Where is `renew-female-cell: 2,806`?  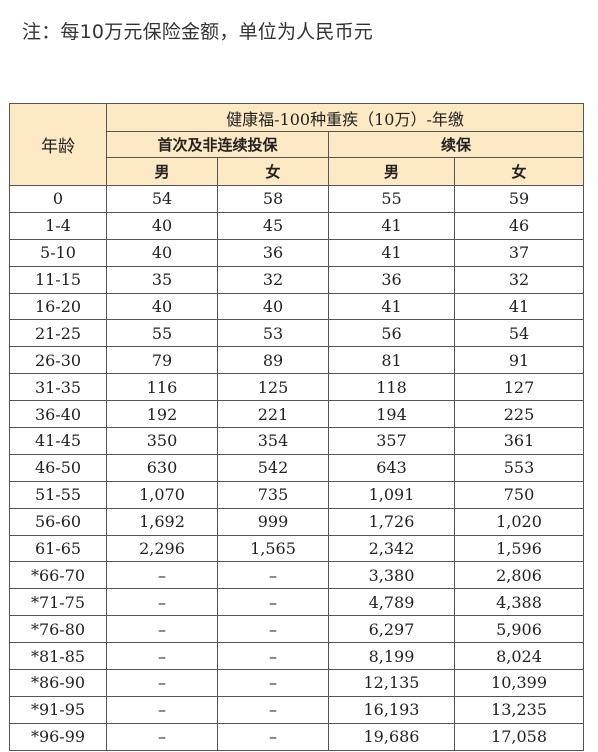 renew-female-cell: 2,806 is located at coordinates (519, 575).